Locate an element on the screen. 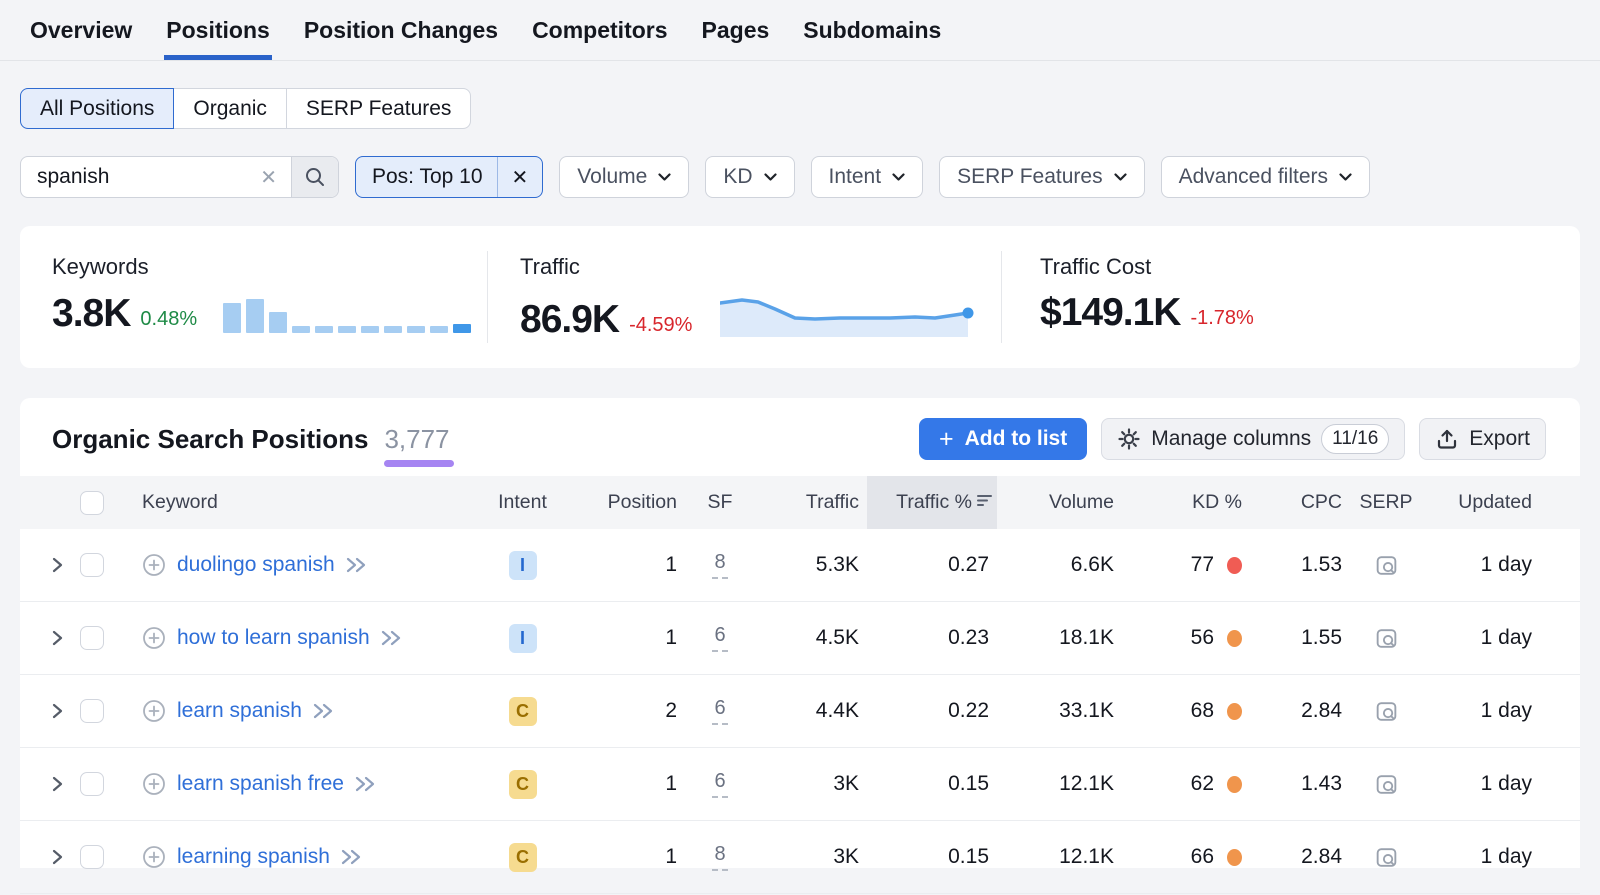 Image resolution: width=1600 pixels, height=895 pixels. view-organic: Organic is located at coordinates (230, 108).